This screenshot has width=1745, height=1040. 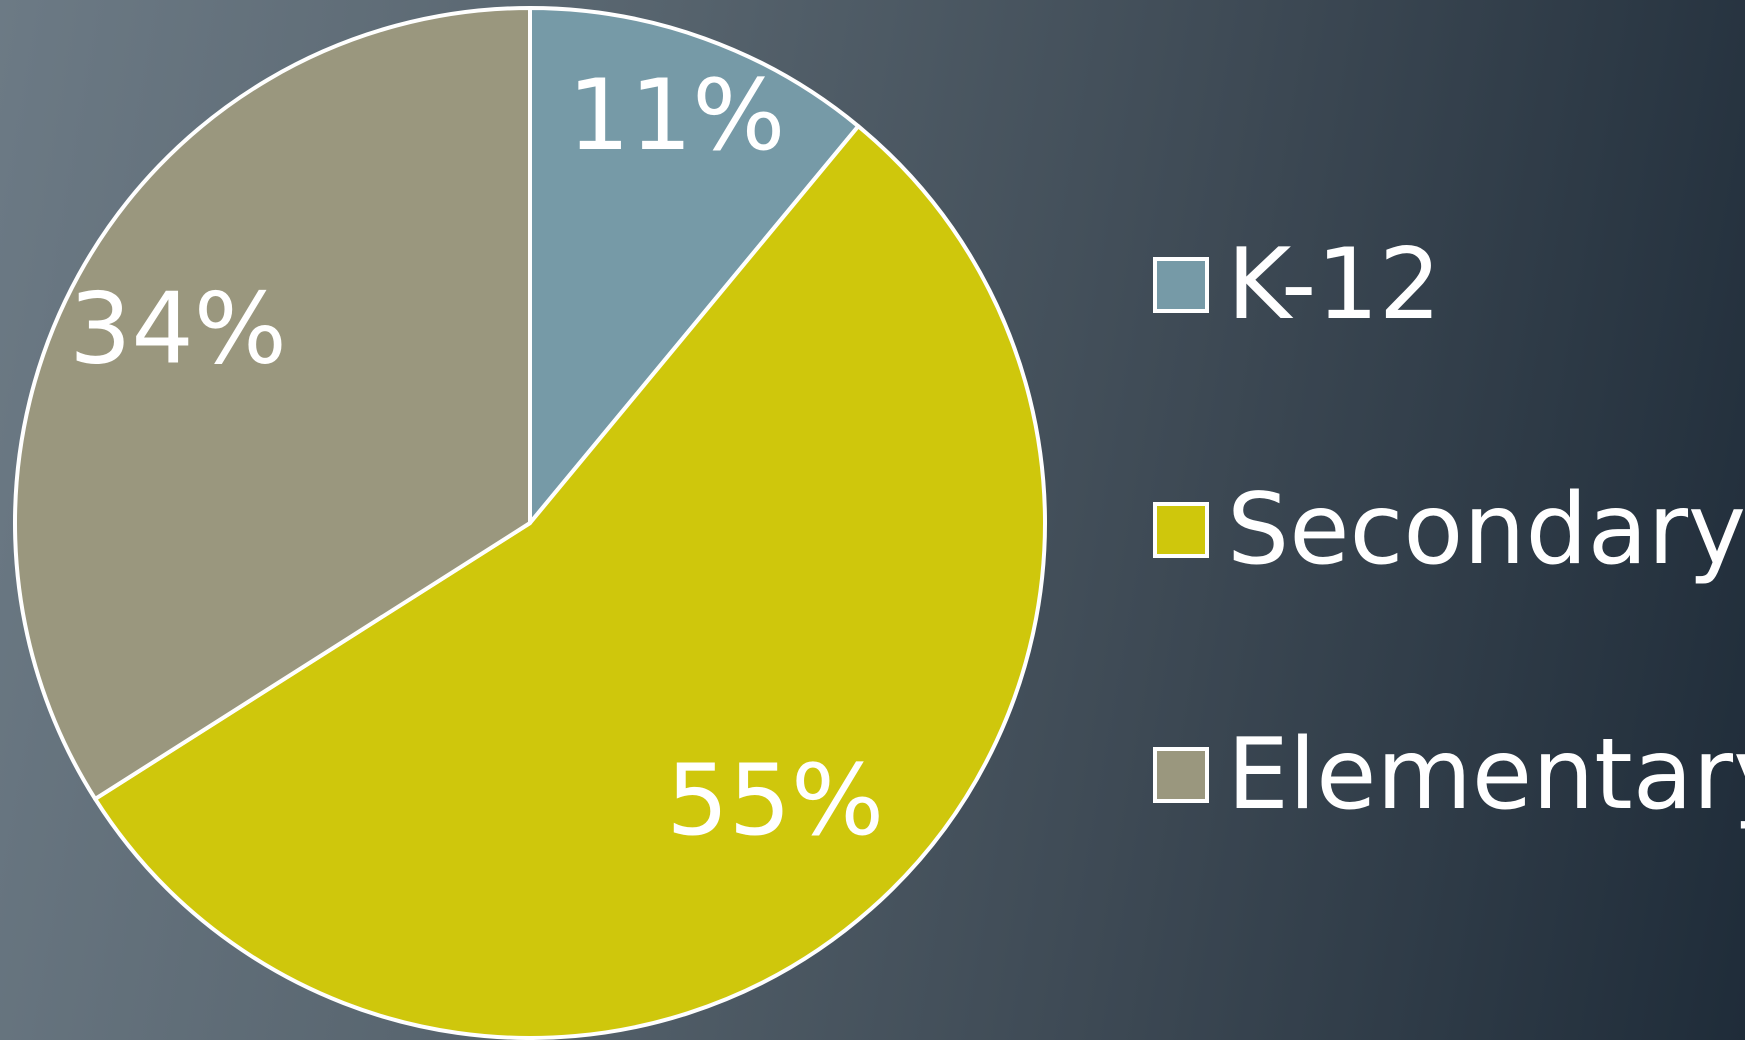 What do you see at coordinates (1486, 775) in the screenshot?
I see `legend-label-elementary: Elementary` at bounding box center [1486, 775].